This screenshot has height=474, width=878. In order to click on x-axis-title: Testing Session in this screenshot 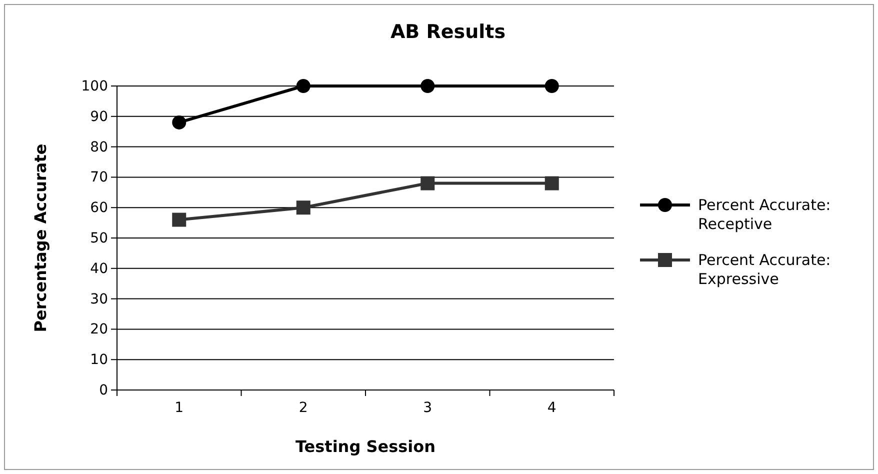, I will do `click(366, 446)`.